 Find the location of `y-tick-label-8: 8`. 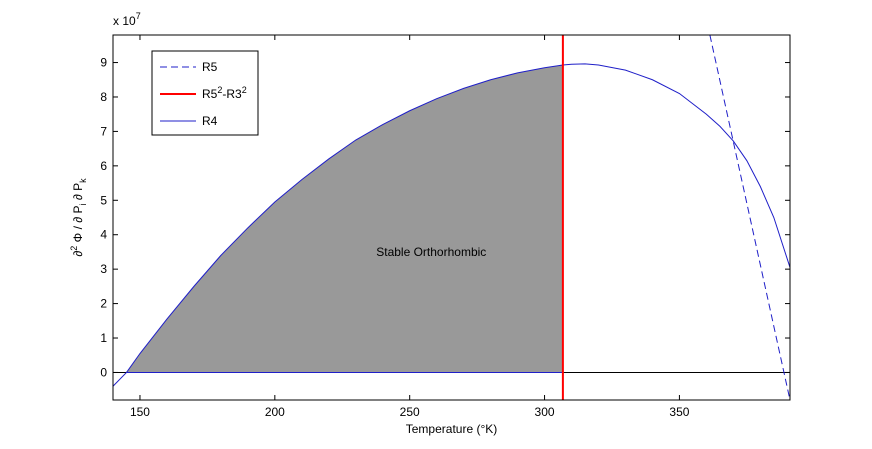

y-tick-label-8: 8 is located at coordinates (103, 97).